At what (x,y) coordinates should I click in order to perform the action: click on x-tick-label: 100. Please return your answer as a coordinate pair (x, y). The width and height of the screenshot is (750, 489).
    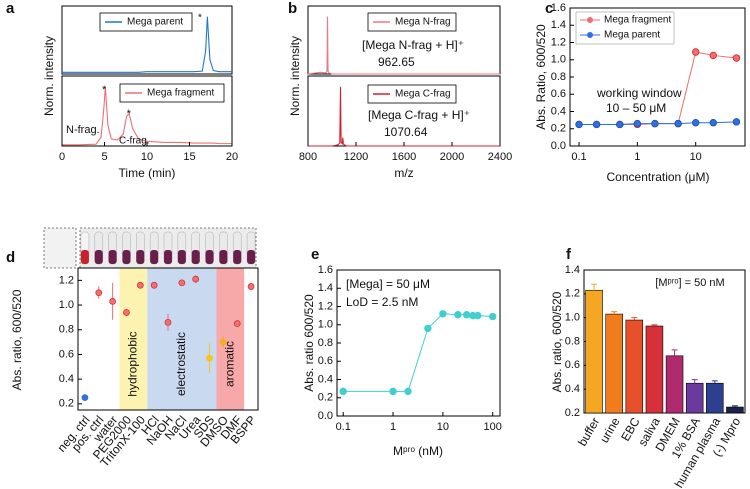
    Looking at the image, I should click on (493, 427).